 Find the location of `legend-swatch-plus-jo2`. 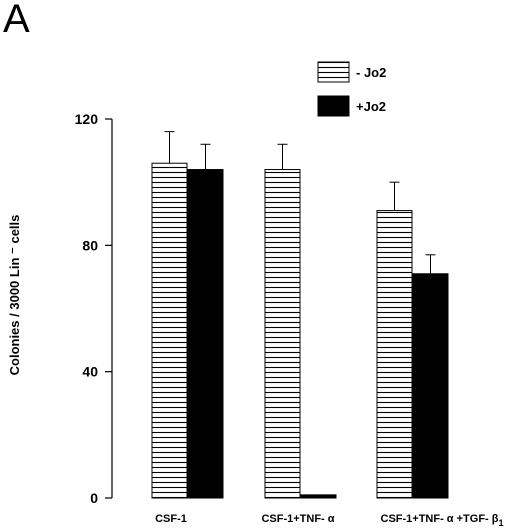

legend-swatch-plus-jo2 is located at coordinates (333, 106).